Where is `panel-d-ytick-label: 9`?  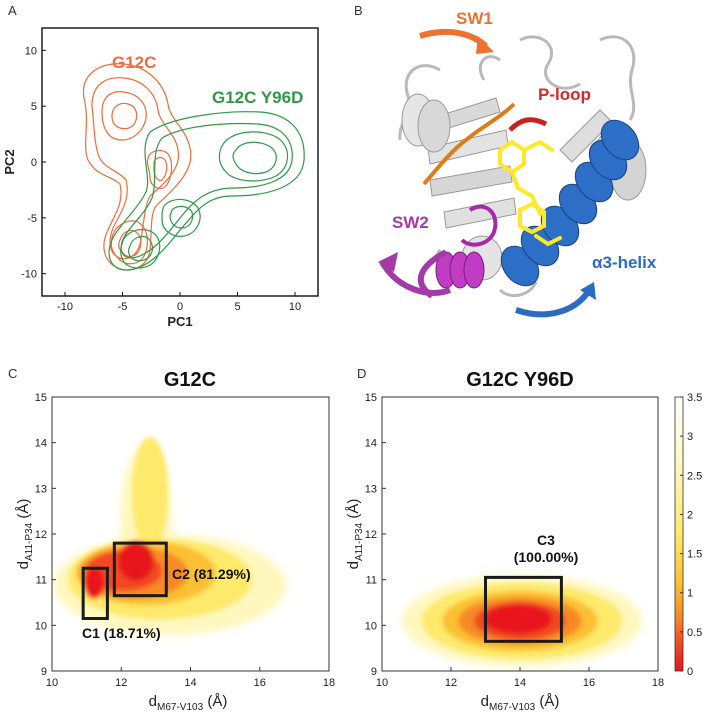 panel-d-ytick-label: 9 is located at coordinates (374, 672).